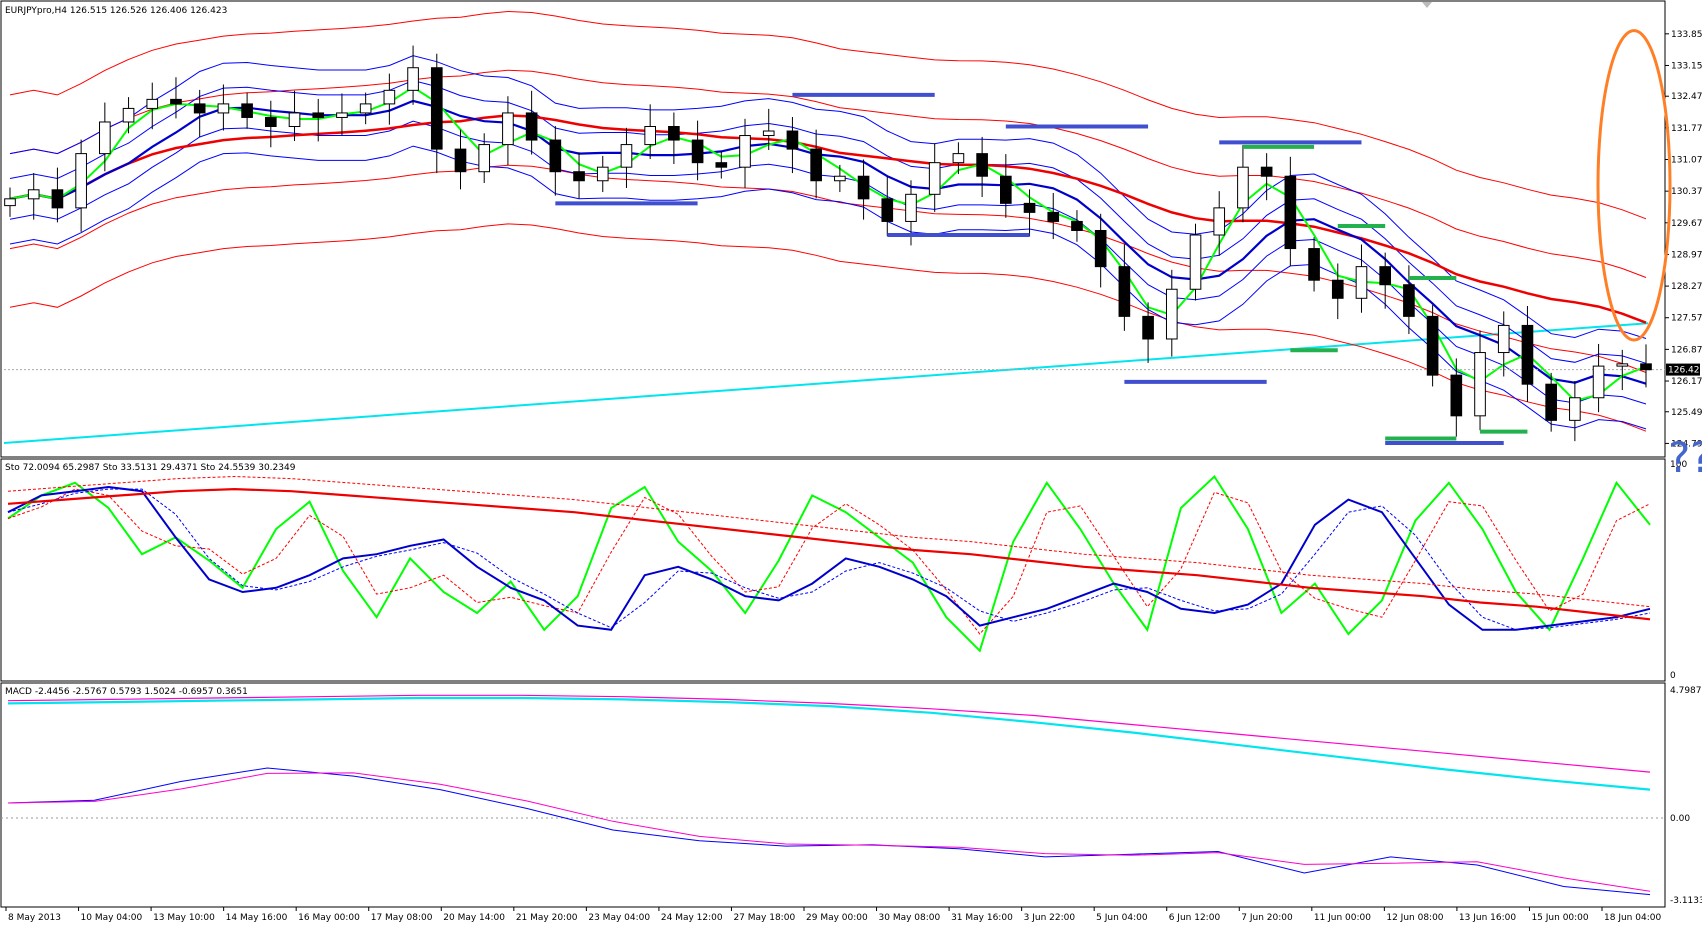 Image resolution: width=1702 pixels, height=926 pixels. I want to click on time-tick-label: 15 Jun 00:00, so click(1559, 918).